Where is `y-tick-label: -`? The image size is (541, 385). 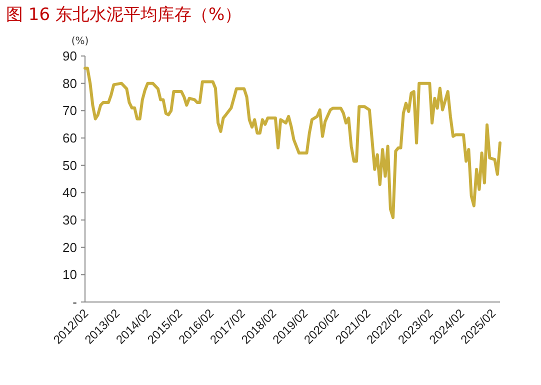
y-tick-label: - is located at coordinates (74, 302).